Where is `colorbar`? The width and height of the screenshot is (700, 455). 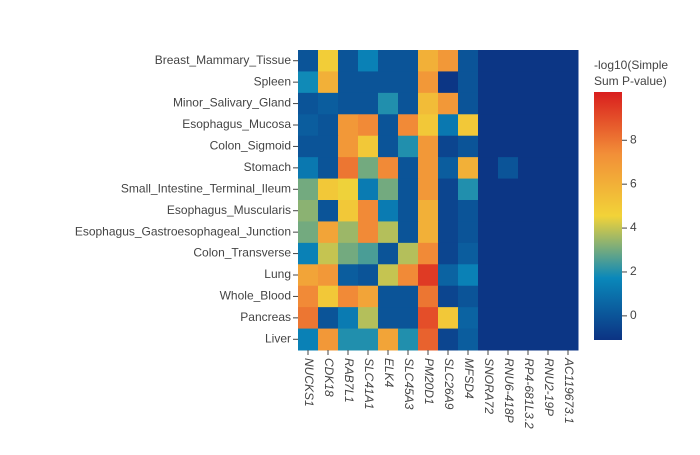 colorbar is located at coordinates (608, 216).